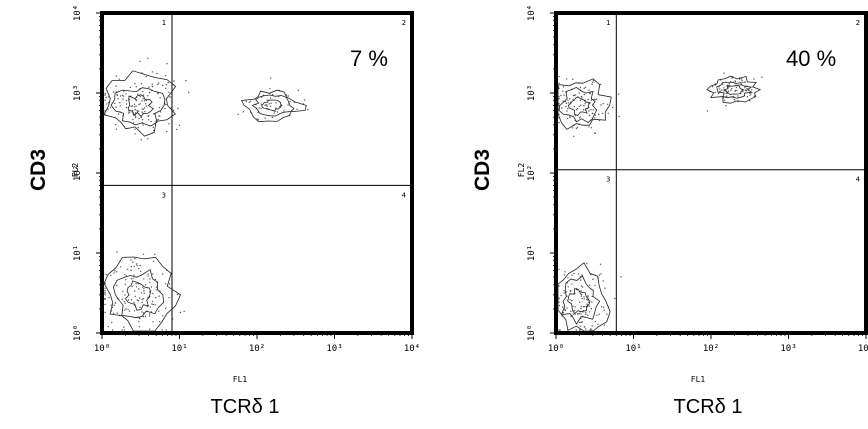 This screenshot has height=429, width=868. Describe the element at coordinates (369, 58) in the screenshot. I see `percentage-annotation: 7 %` at that location.